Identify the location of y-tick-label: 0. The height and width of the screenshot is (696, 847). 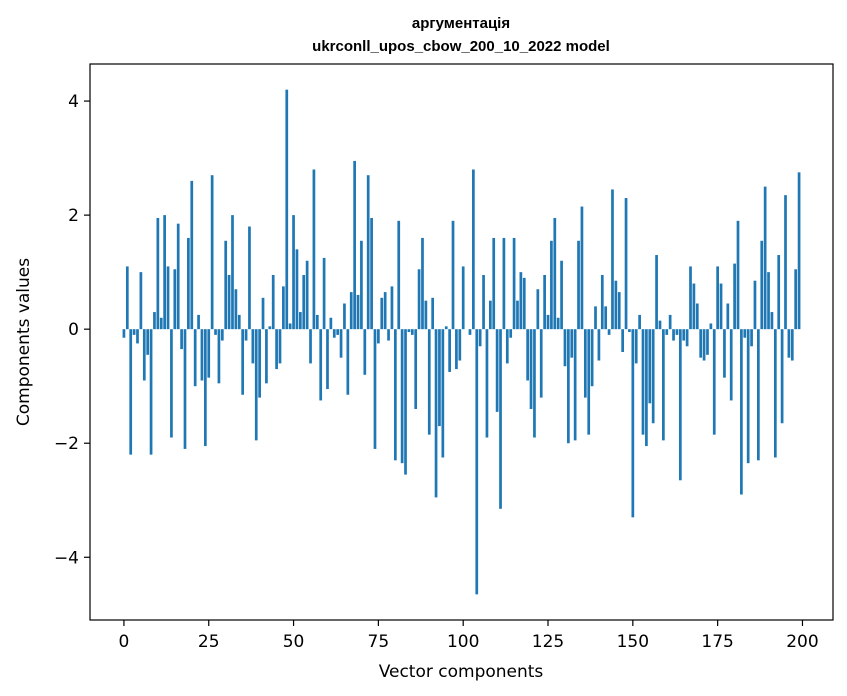
(73, 330).